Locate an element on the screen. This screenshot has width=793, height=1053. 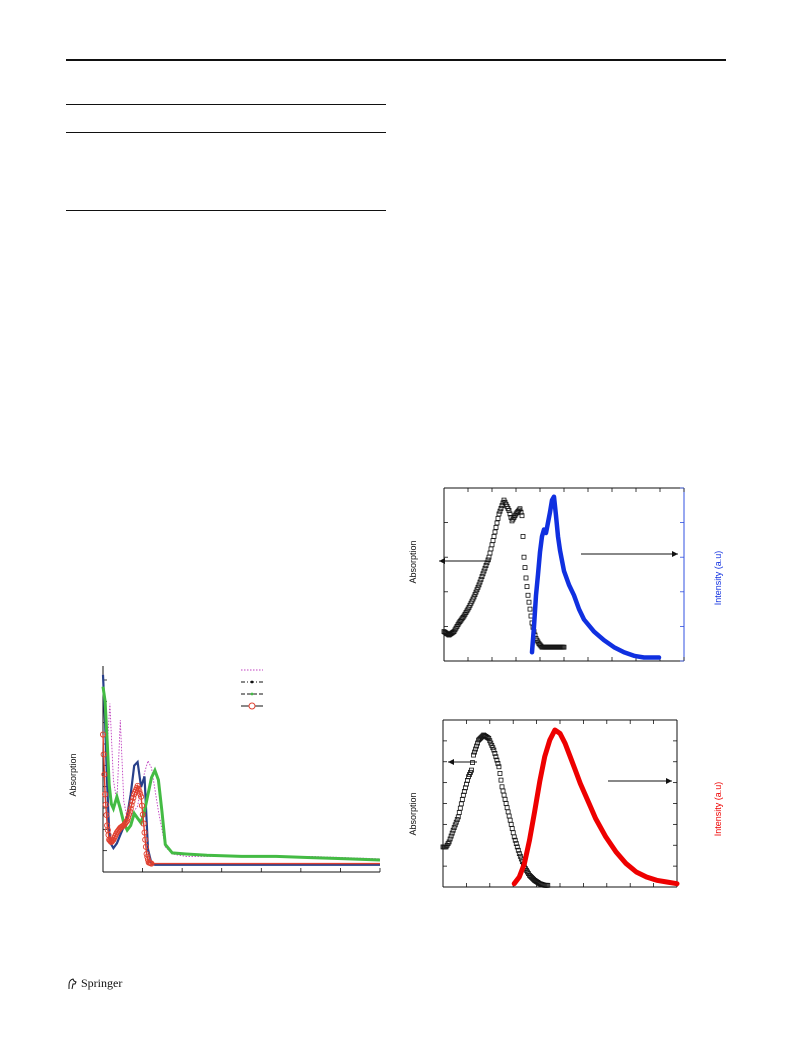
absorption-emission-chart-red: Absorption Intensity (a.u) is located at coordinates (565, 803).